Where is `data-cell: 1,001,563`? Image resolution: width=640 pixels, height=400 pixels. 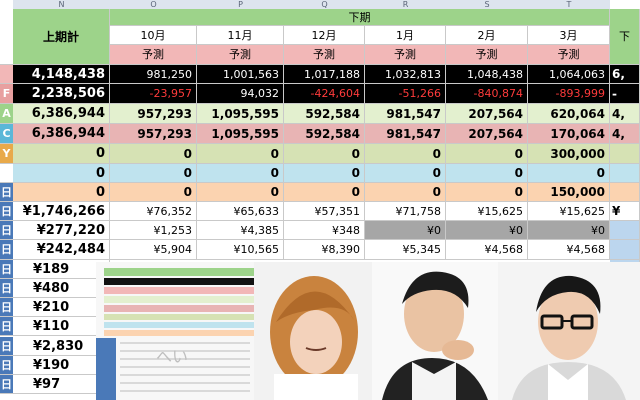 data-cell: 1,001,563 is located at coordinates (240, 74).